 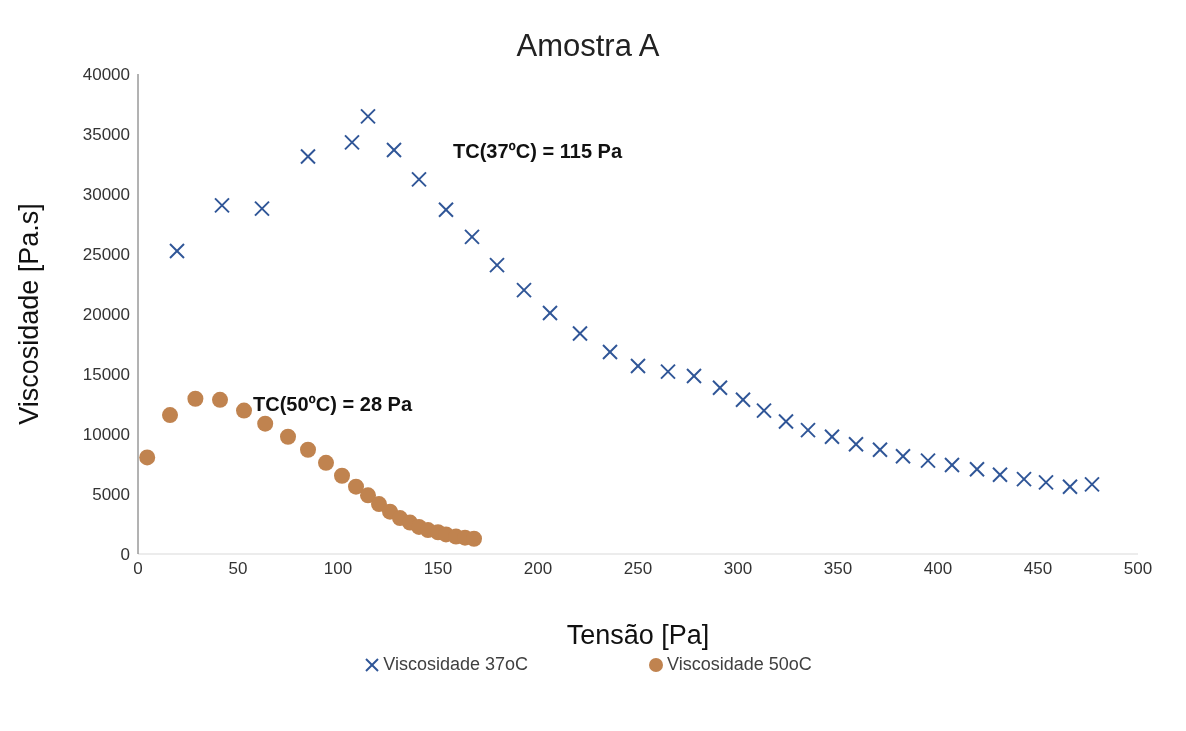 I want to click on x-tick-label: 200, so click(x=538, y=569).